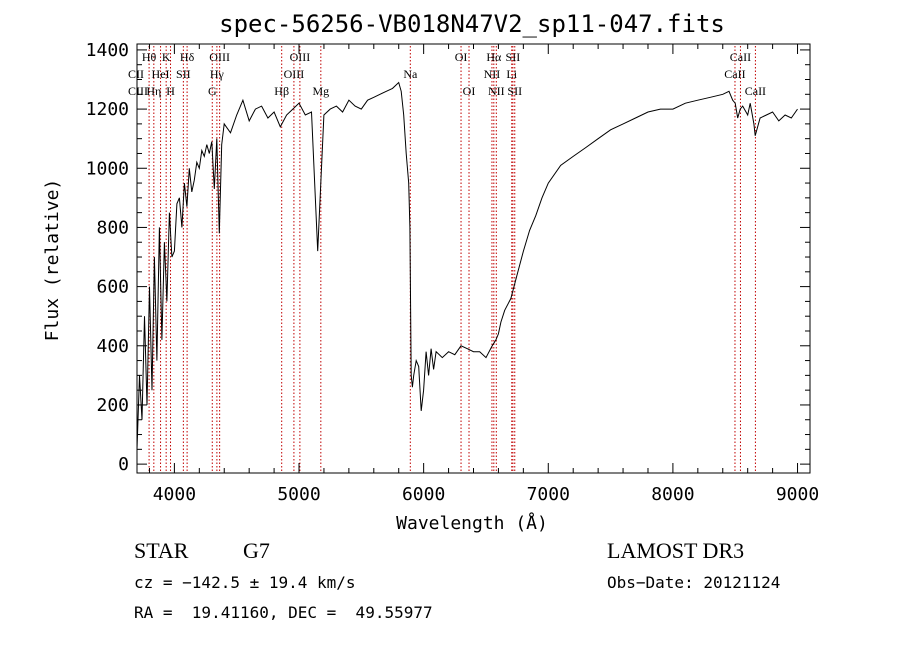 Image resolution: width=900 pixels, height=649 pixels. What do you see at coordinates (245, 582) in the screenshot?
I see `redshift-velocity: cz = −142.5 ± 19.4 km/s` at bounding box center [245, 582].